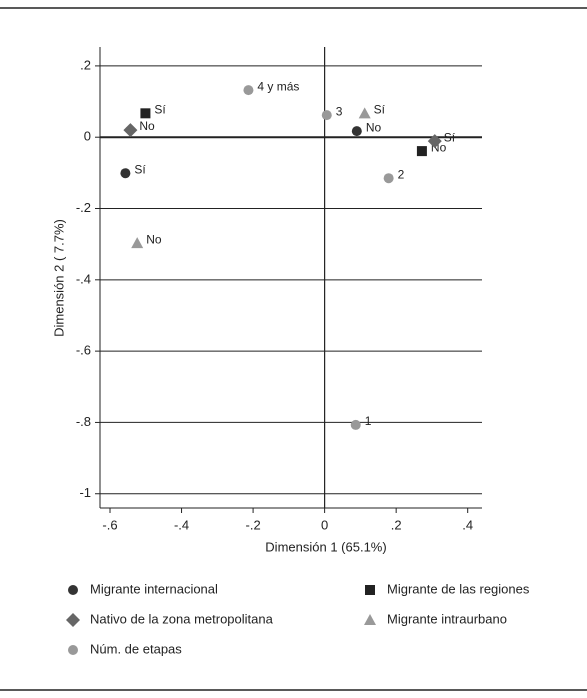 This screenshot has height=698, width=587. I want to click on x-tick-label: -.4, so click(181, 524).